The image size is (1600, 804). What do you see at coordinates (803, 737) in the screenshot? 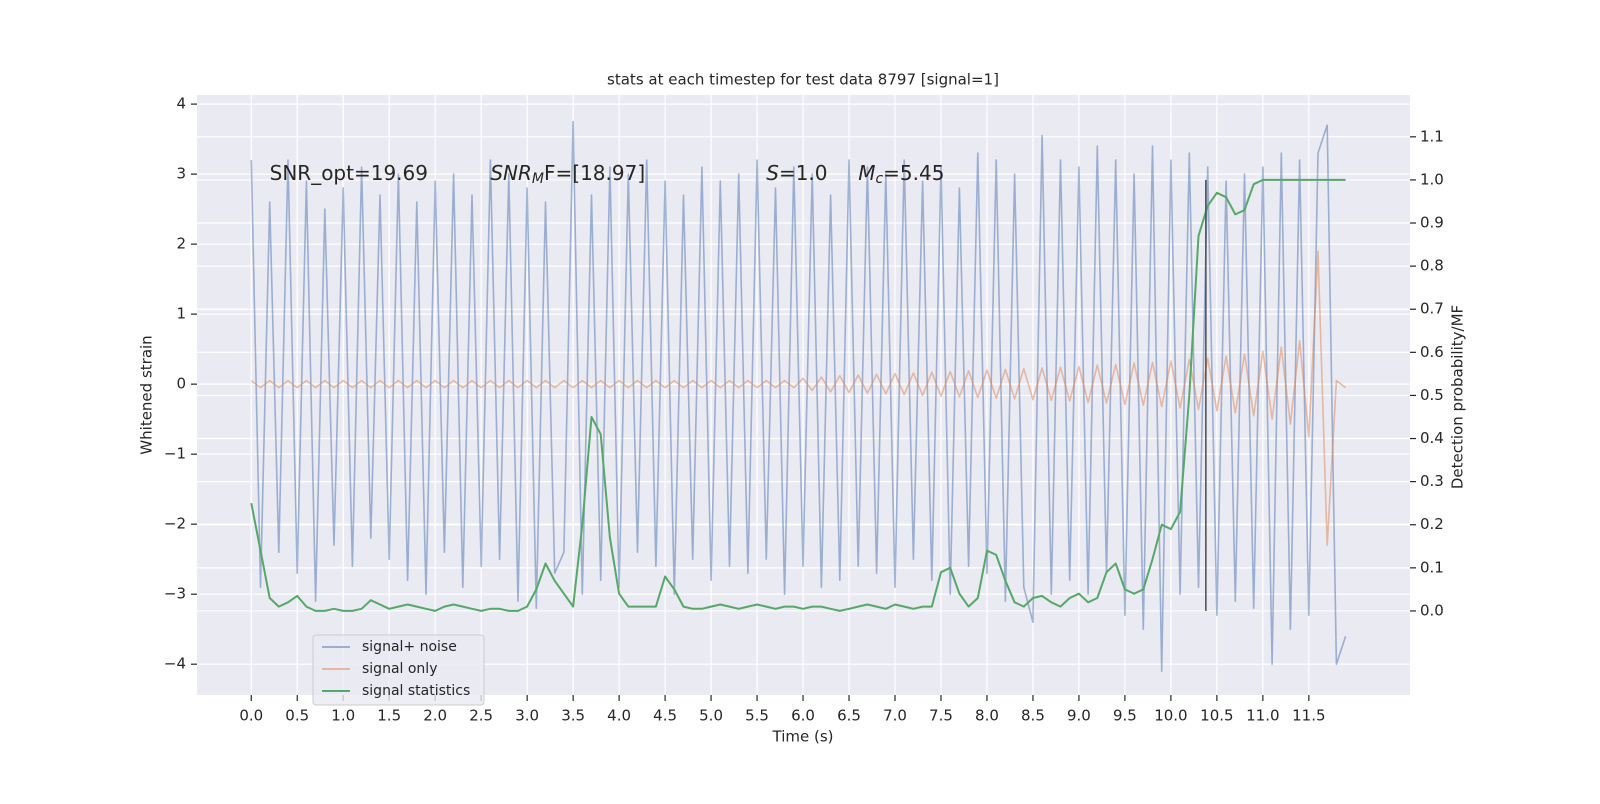
I see `x-axis-label: Time (s)` at bounding box center [803, 737].